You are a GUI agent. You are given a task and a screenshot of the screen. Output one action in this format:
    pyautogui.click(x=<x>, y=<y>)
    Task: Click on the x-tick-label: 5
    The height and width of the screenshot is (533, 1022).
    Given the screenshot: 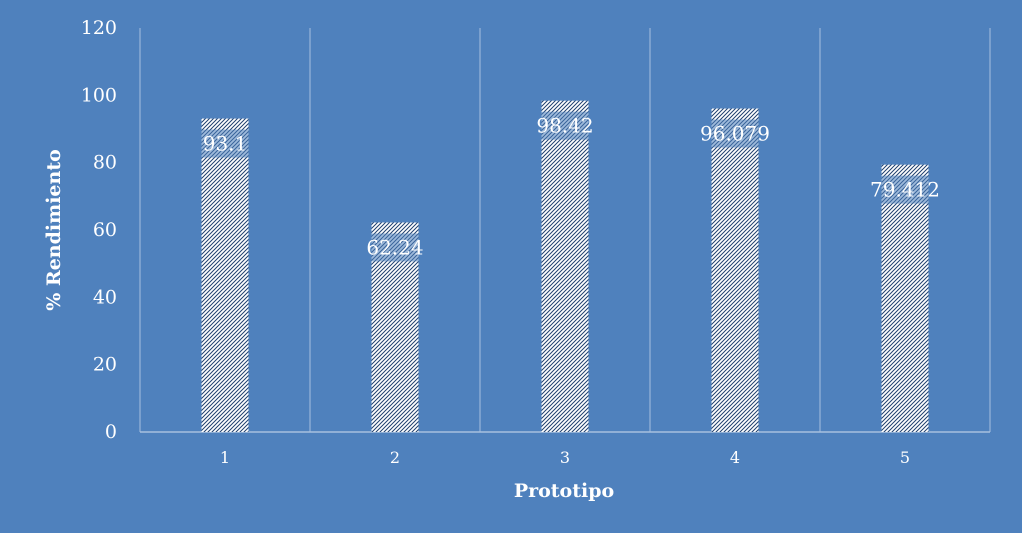 What is the action you would take?
    pyautogui.click(x=905, y=457)
    